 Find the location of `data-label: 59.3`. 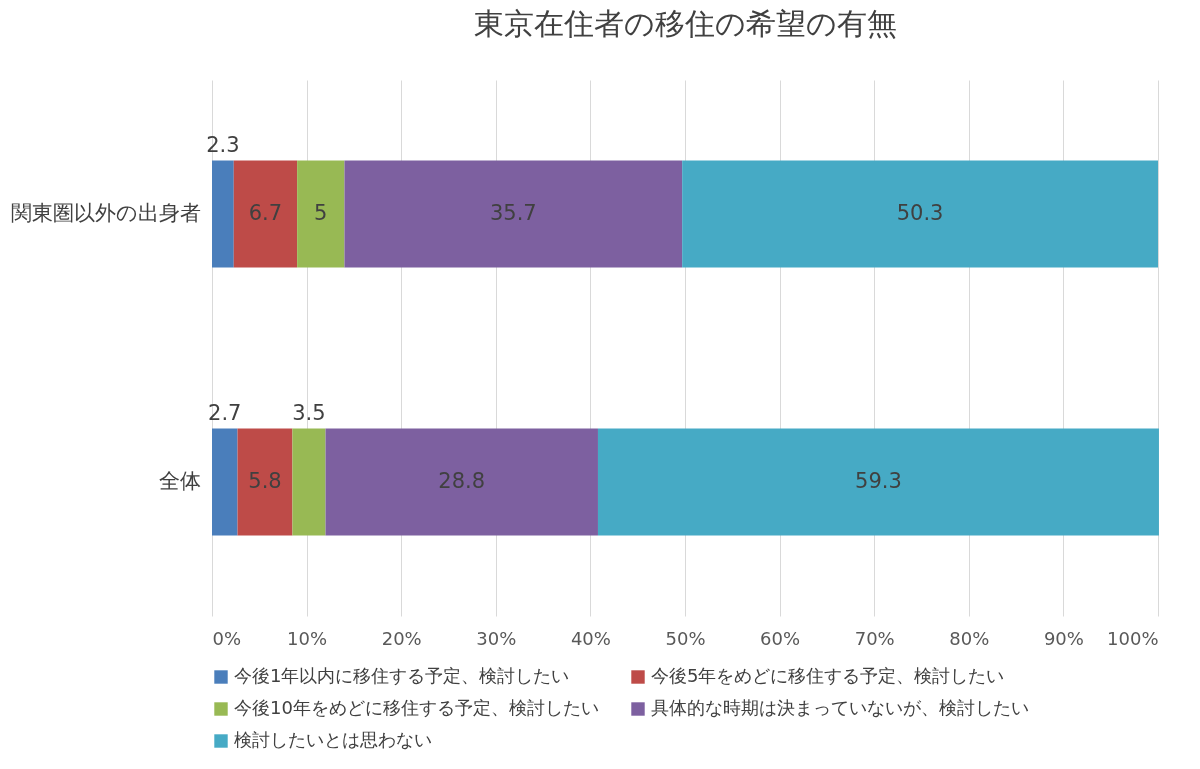

data-label: 59.3 is located at coordinates (878, 481).